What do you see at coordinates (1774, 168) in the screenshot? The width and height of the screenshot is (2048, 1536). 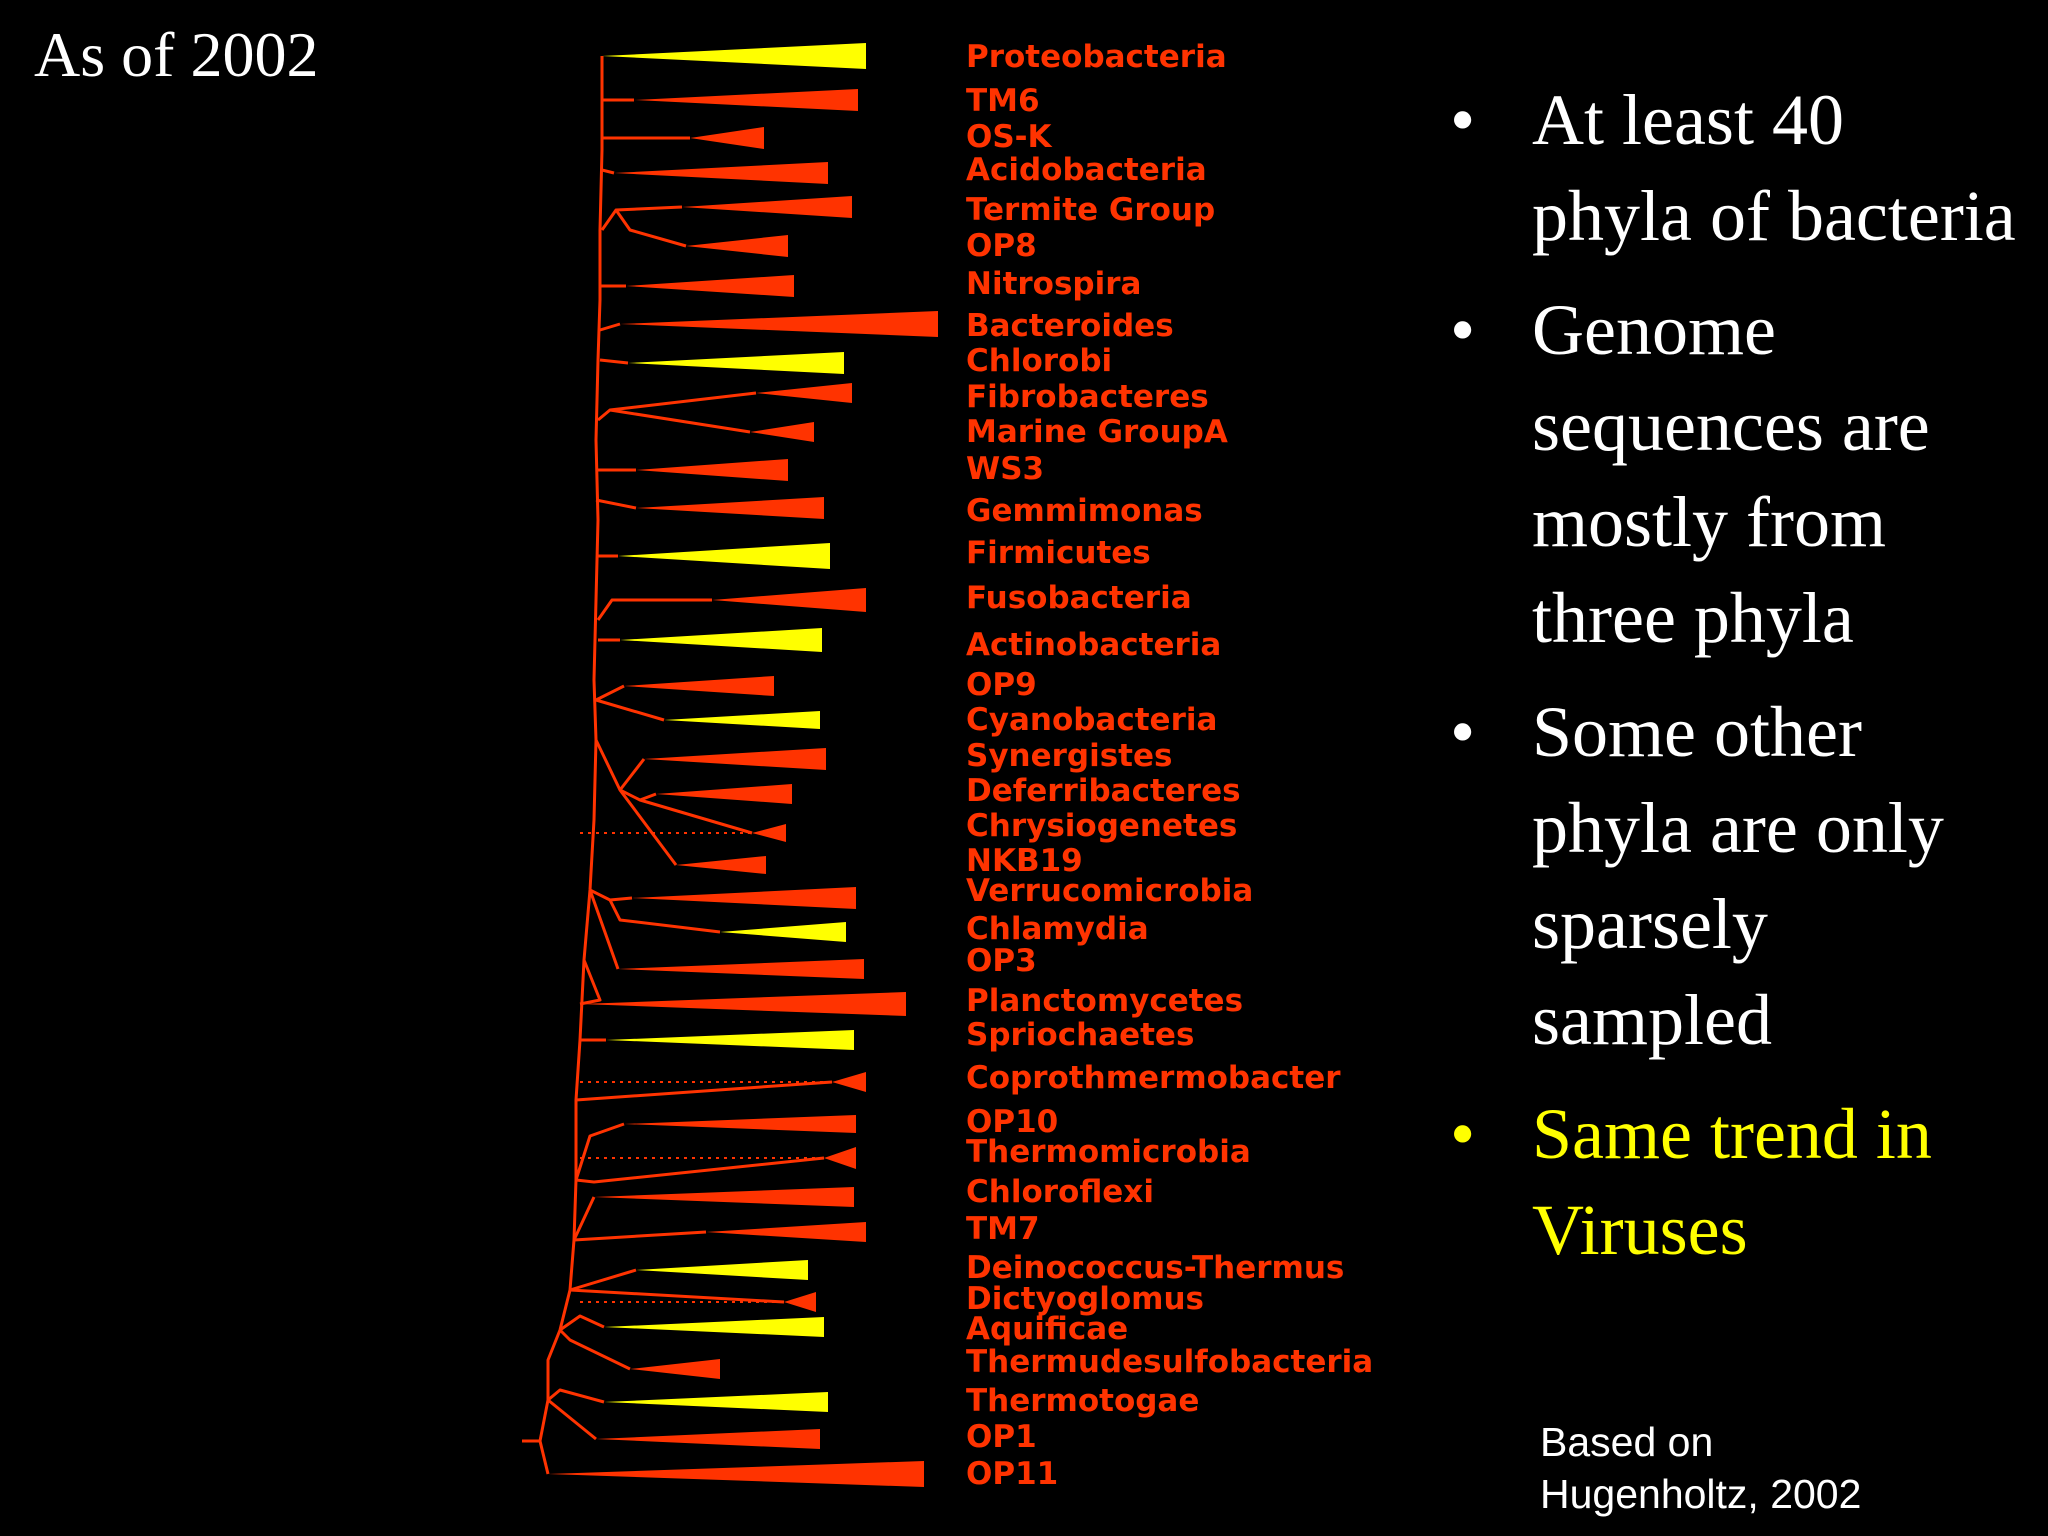 I see `bullet-text: At least 40 phyla of bacteria` at bounding box center [1774, 168].